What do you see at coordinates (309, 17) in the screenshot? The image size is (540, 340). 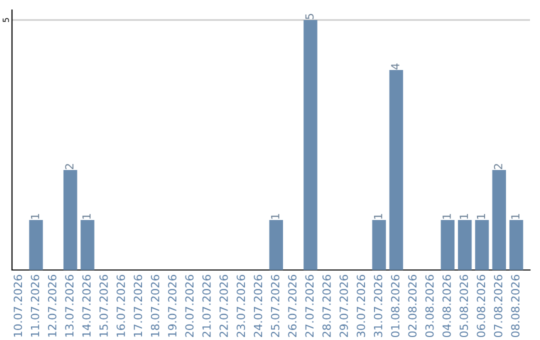 I see `data-label: 5` at bounding box center [309, 17].